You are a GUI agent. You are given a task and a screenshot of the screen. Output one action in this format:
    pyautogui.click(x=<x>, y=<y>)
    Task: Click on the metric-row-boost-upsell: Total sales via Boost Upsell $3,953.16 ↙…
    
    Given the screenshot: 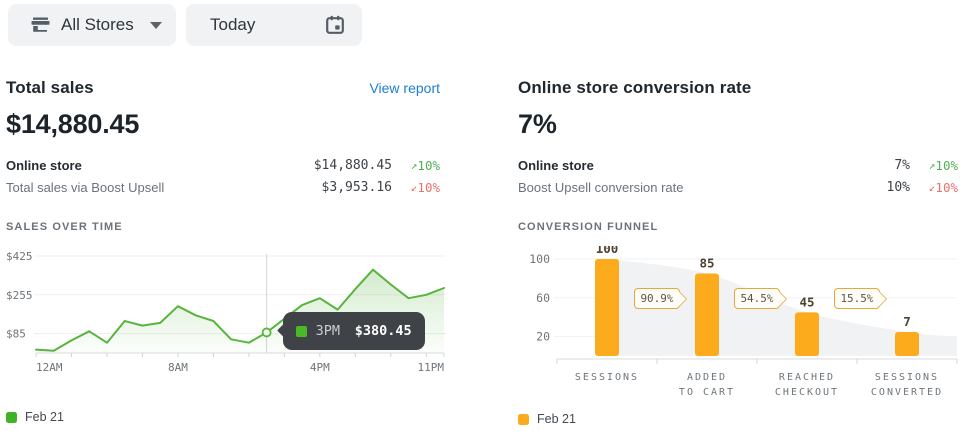 What is the action you would take?
    pyautogui.click(x=223, y=187)
    